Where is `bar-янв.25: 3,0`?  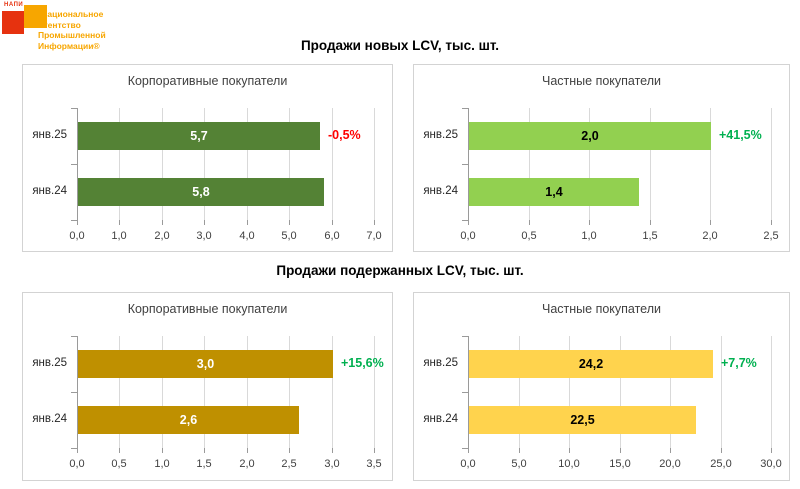
bar-янв.25: 3,0 is located at coordinates (205, 364).